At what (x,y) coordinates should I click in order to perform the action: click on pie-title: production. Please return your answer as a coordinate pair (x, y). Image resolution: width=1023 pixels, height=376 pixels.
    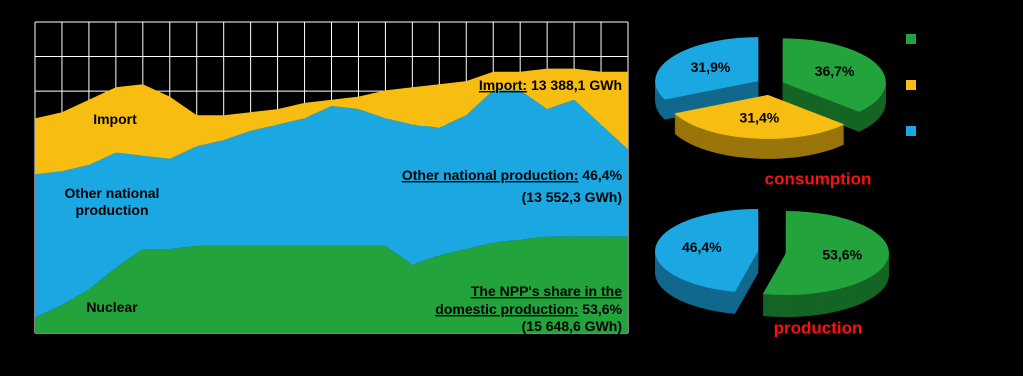
    Looking at the image, I should click on (818, 327).